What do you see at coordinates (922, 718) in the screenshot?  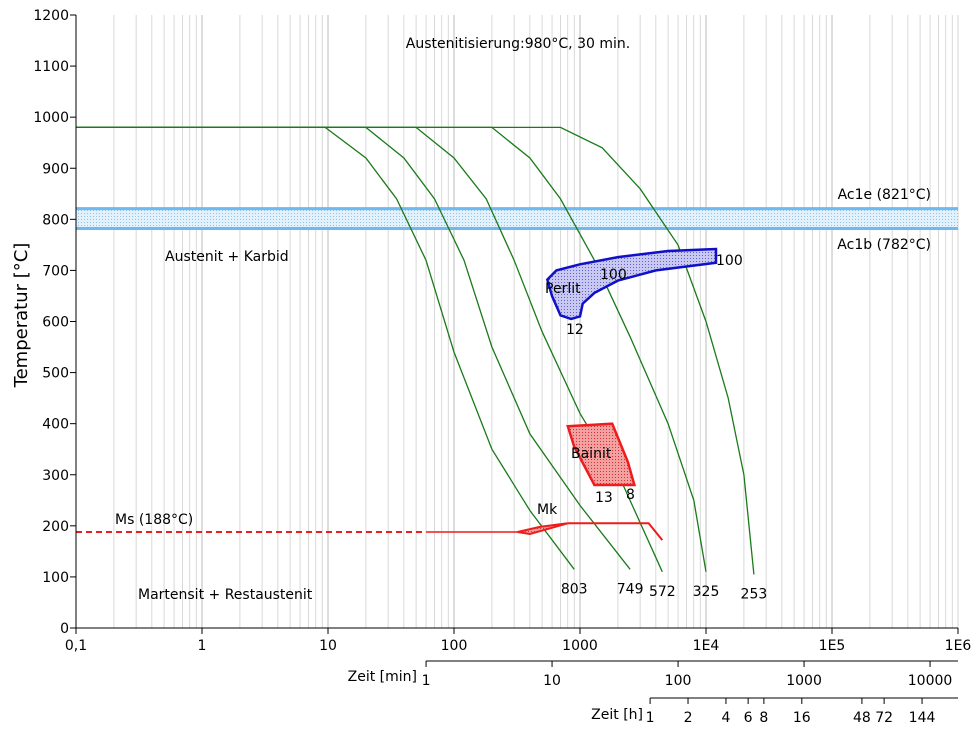 I see `hour-axis-tick-label: 144` at bounding box center [922, 718].